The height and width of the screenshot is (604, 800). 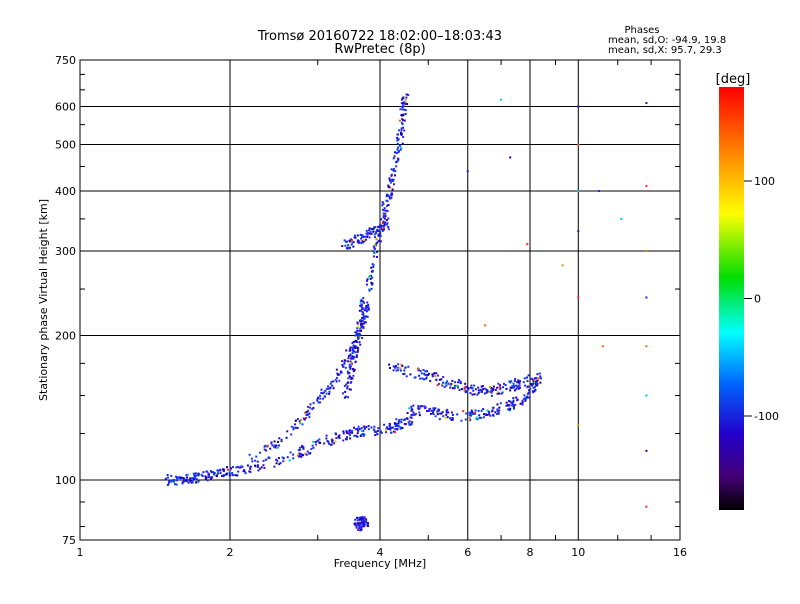 I want to click on colorbar-tick-label: -100, so click(x=766, y=416).